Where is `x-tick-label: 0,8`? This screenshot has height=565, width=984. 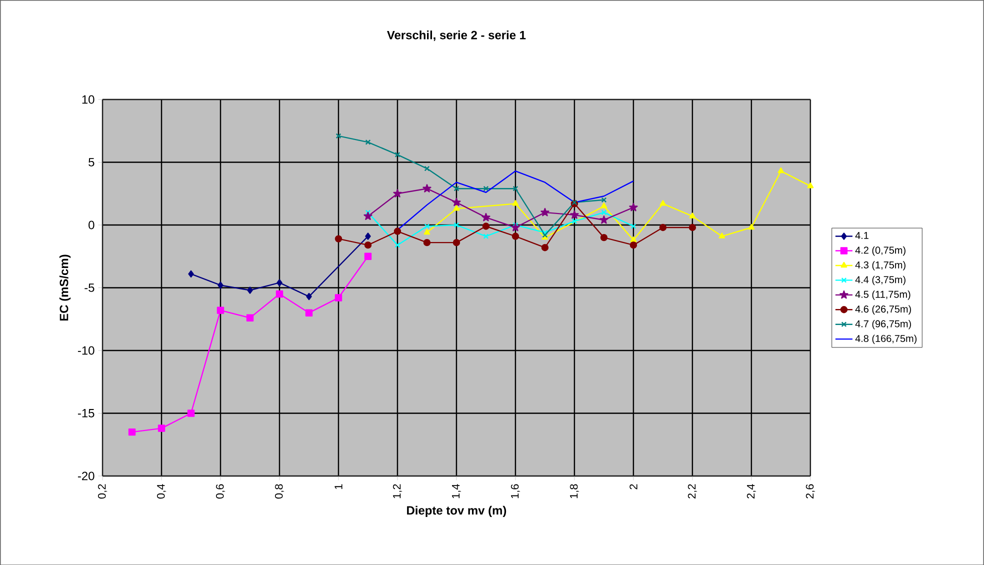
x-tick-label: 0,8 is located at coordinates (279, 491).